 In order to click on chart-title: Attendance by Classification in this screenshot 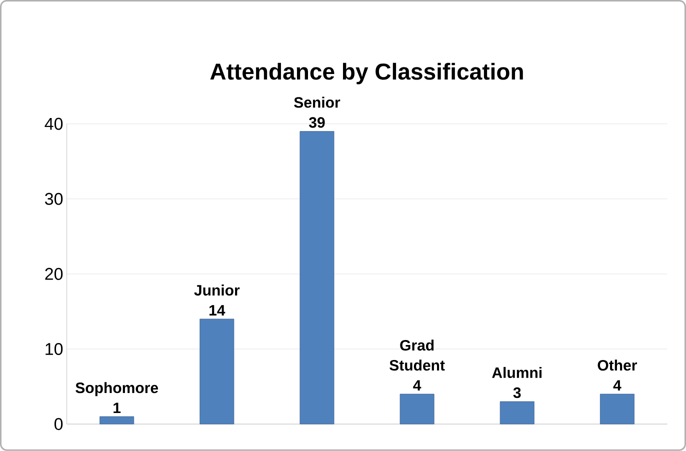, I will do `click(366, 73)`.